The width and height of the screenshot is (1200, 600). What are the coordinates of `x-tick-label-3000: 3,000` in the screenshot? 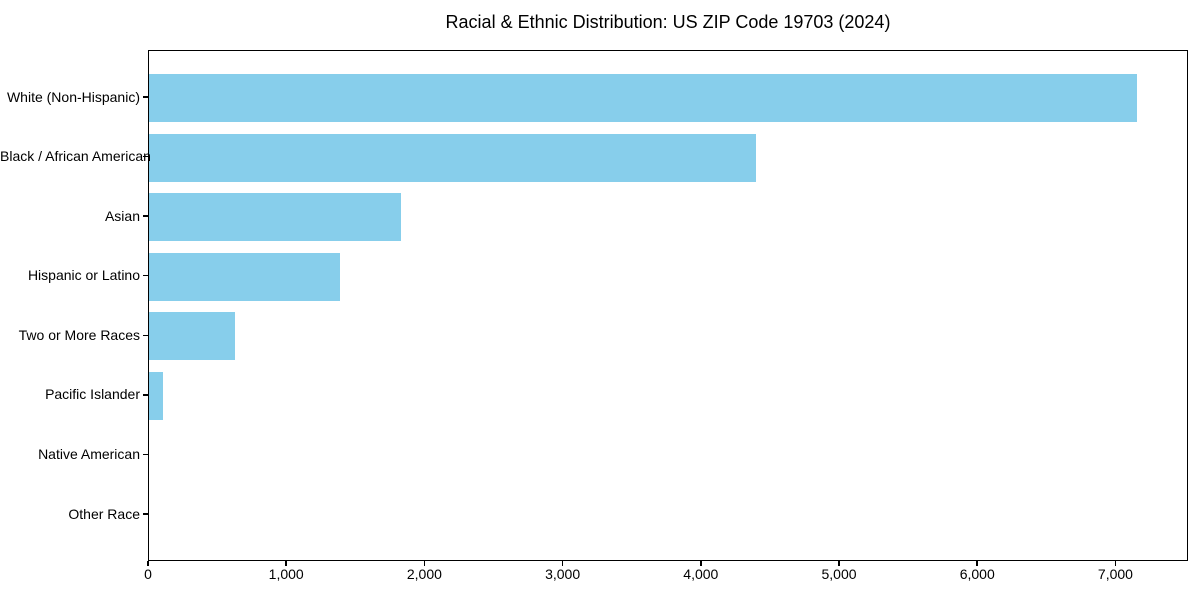 It's located at (563, 574).